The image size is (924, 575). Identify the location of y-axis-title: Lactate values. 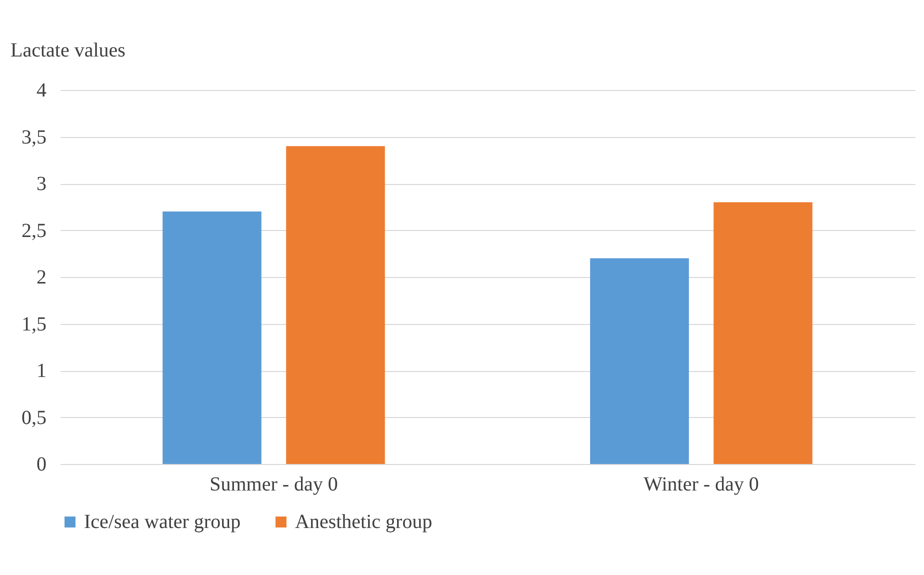
(68, 51).